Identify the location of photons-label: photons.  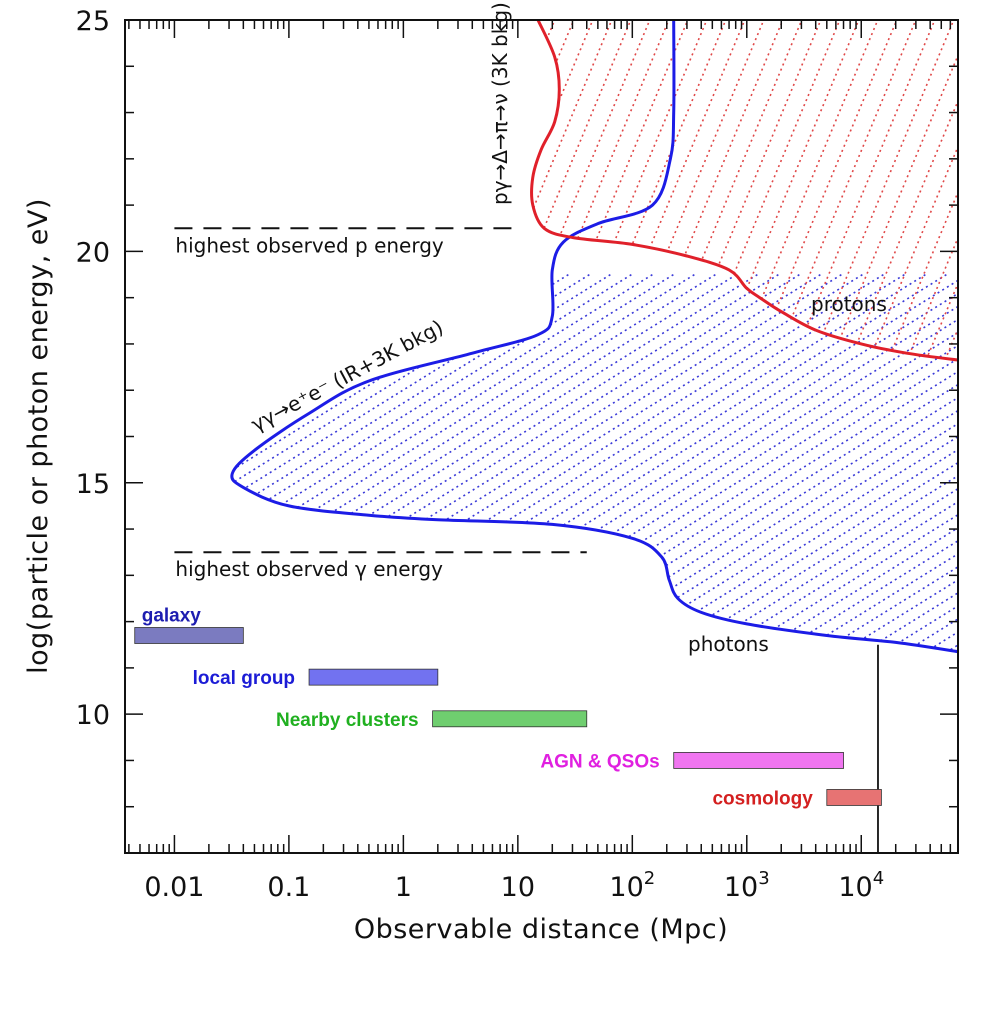
(728, 644).